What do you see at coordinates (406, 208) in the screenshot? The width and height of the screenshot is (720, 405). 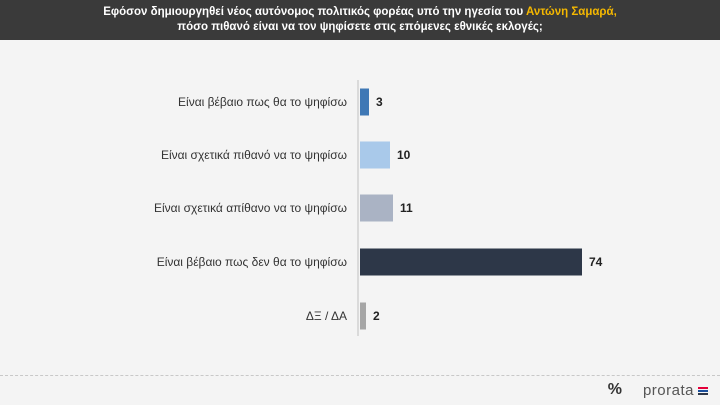 I see `data-label: 11` at bounding box center [406, 208].